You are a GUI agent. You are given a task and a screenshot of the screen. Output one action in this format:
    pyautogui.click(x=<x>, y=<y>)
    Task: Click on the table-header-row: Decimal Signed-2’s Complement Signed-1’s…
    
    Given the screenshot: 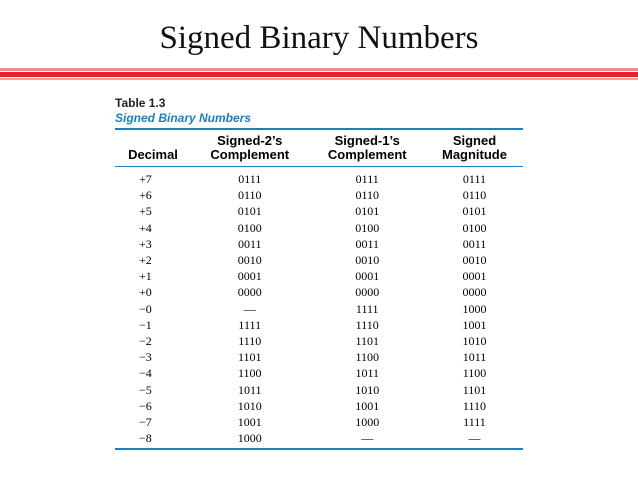 What is the action you would take?
    pyautogui.click(x=319, y=147)
    